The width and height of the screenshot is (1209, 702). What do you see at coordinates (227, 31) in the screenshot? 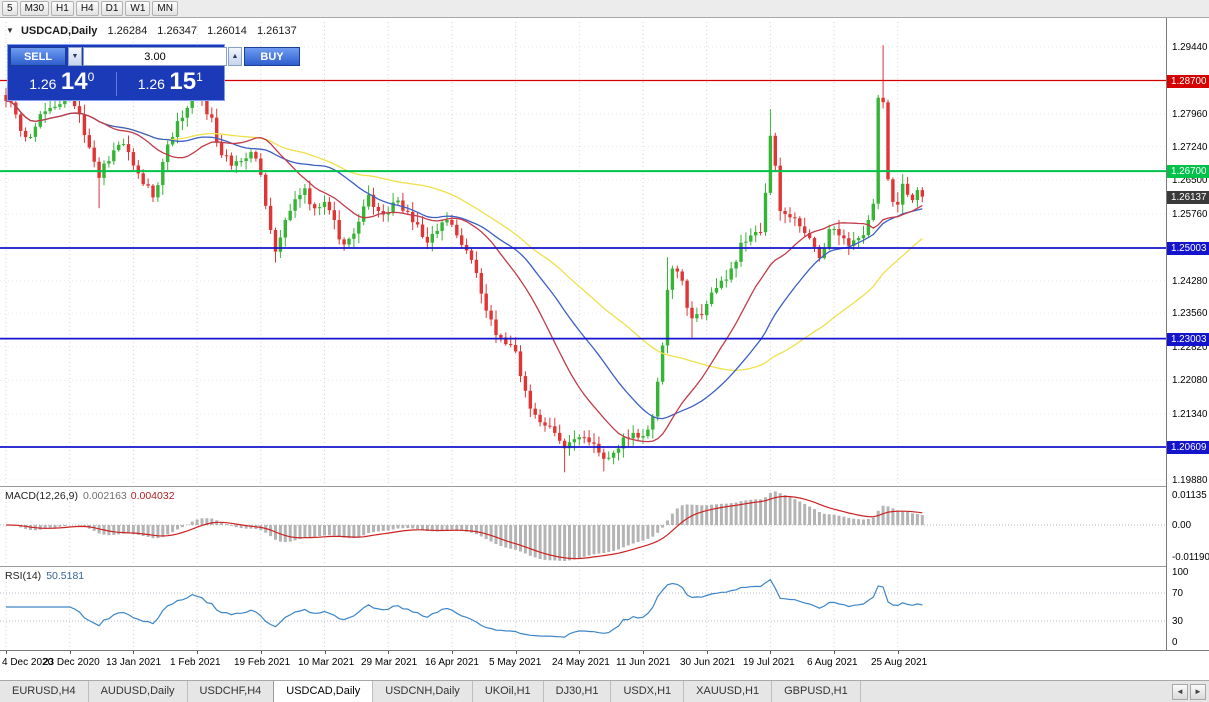
I see `ohlc-low: 1.26014` at bounding box center [227, 31].